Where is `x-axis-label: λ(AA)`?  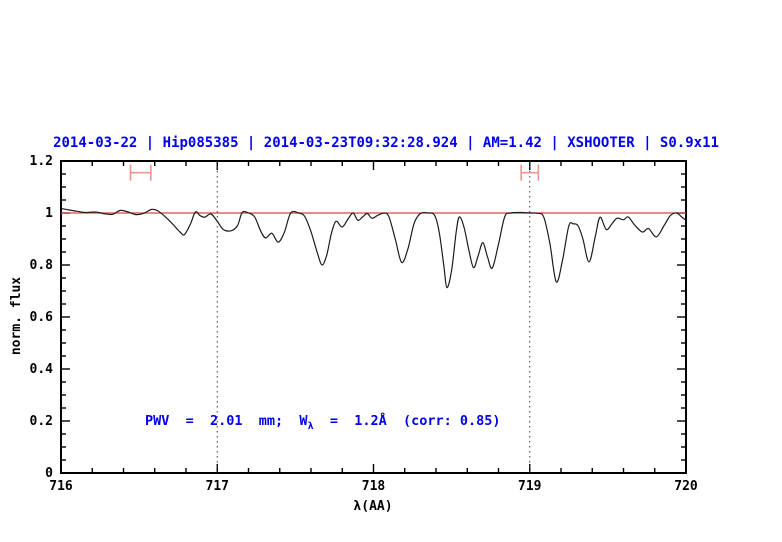
x-axis-label: λ(AA) is located at coordinates (372, 506).